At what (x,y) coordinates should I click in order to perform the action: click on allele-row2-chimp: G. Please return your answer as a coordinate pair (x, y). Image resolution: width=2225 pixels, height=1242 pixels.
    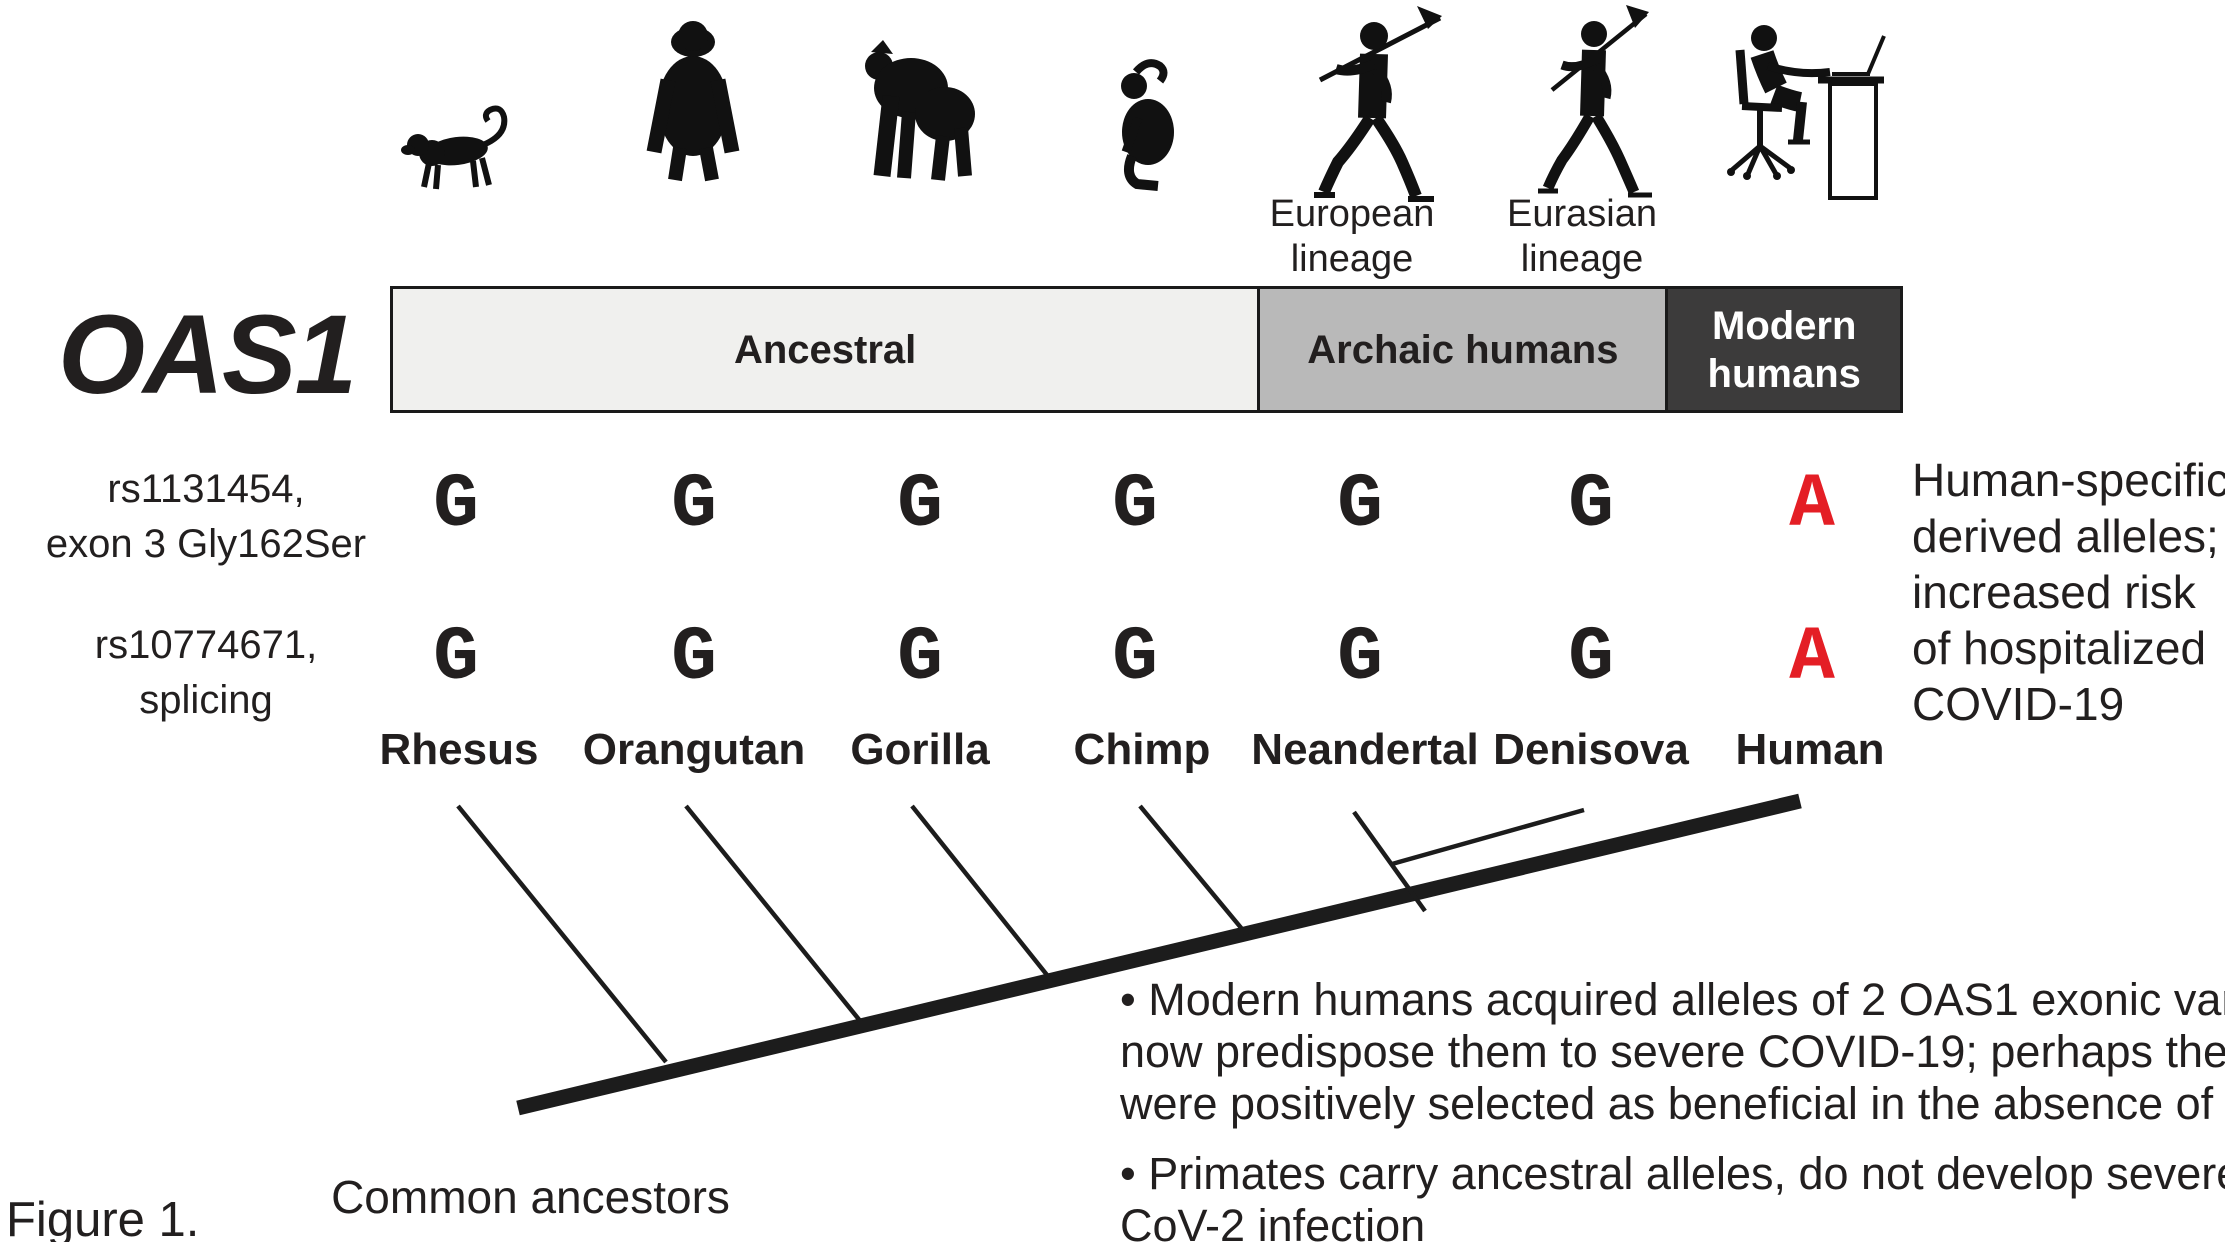
    Looking at the image, I should click on (1135, 658).